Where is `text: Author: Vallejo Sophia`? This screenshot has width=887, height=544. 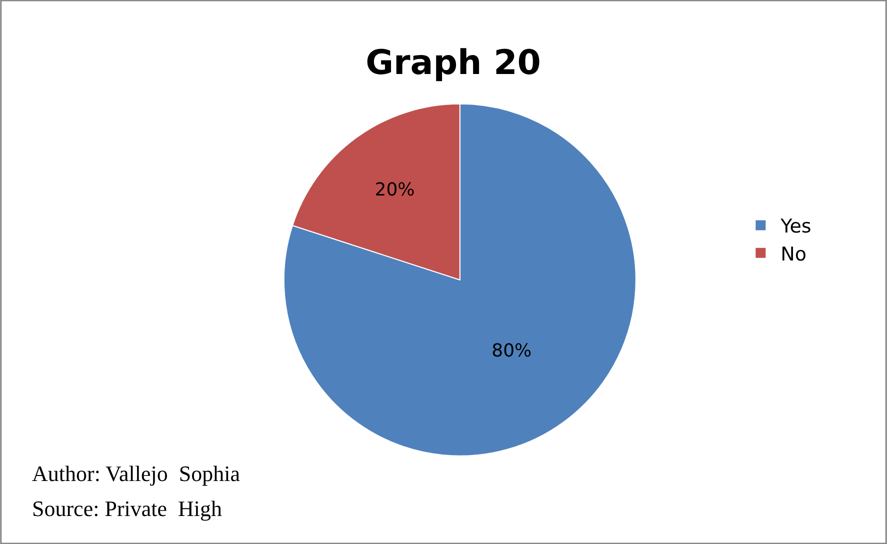
text: Author: Vallejo Sophia is located at coordinates (136, 473).